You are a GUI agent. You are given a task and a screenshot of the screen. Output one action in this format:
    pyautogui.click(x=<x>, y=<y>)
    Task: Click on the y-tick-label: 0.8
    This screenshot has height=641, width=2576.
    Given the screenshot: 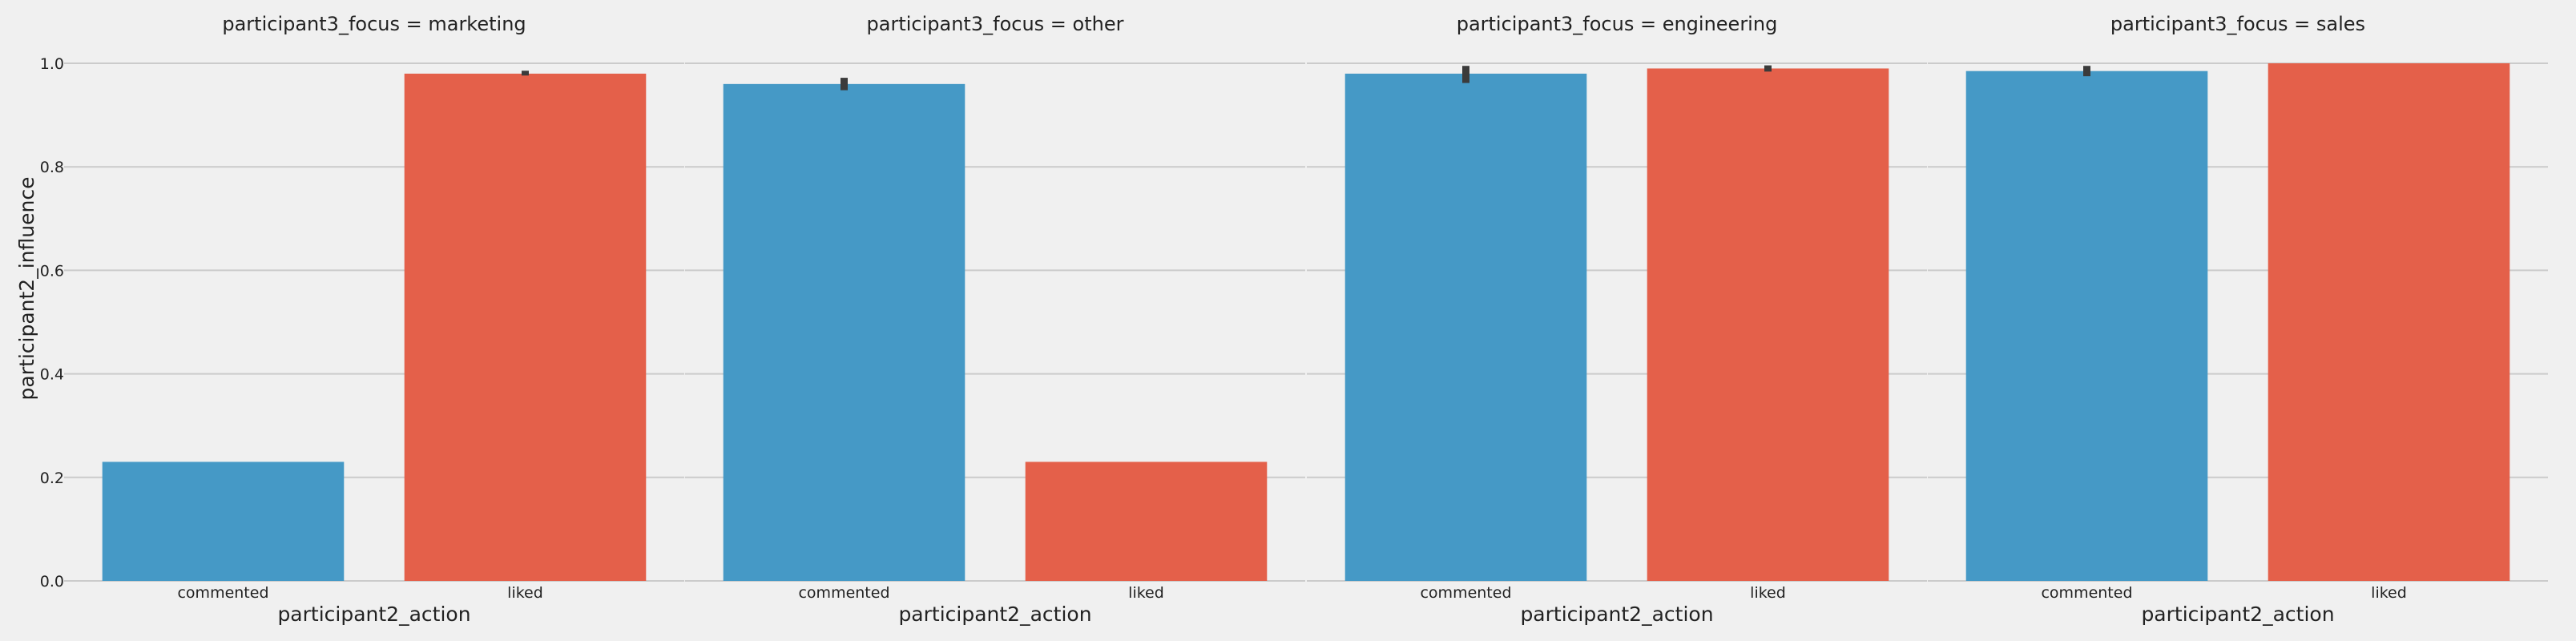 What is the action you would take?
    pyautogui.click(x=52, y=167)
    